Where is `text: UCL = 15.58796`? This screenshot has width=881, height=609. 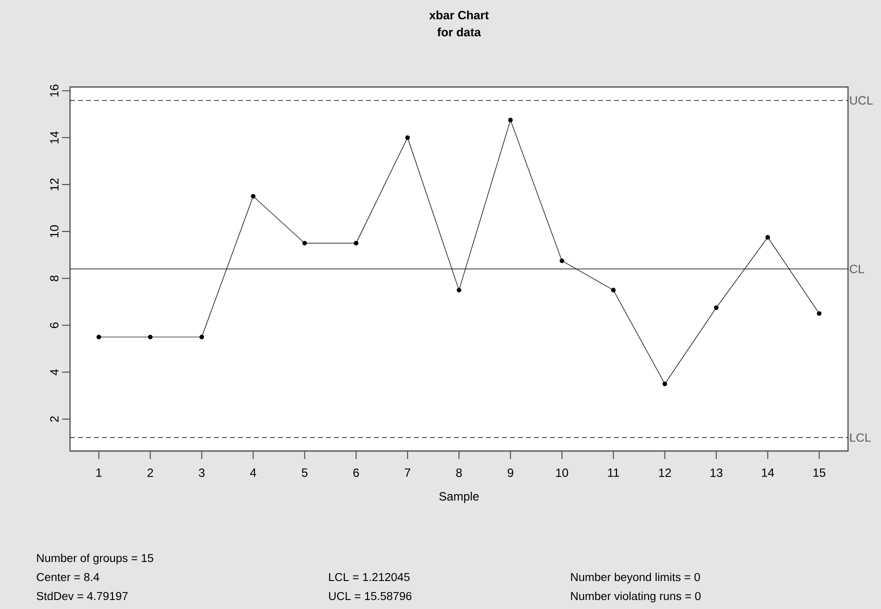 text: UCL = 15.58796 is located at coordinates (370, 596).